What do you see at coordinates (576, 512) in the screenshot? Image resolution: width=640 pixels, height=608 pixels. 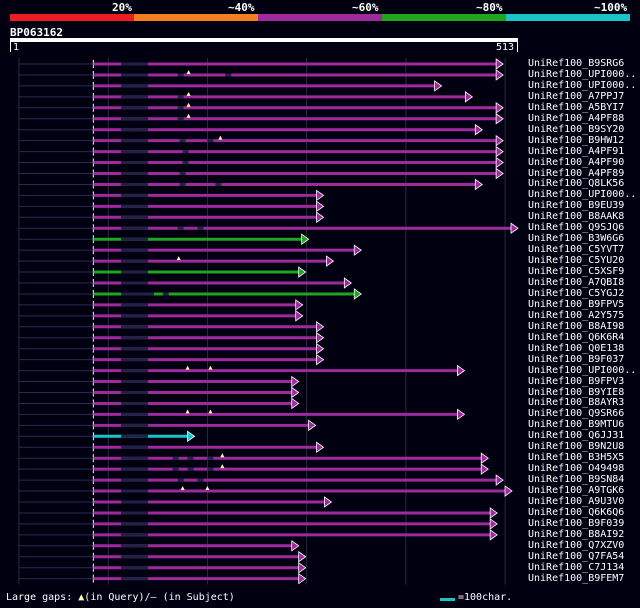 I see `hit-label: UniRef100_Q6K6Q6` at bounding box center [576, 512].